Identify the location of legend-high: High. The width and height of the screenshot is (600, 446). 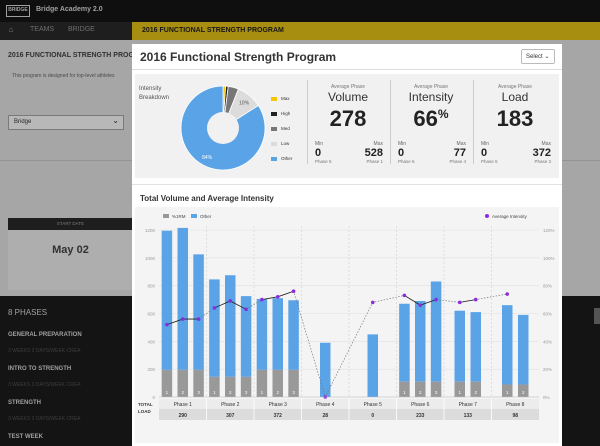
(280, 113).